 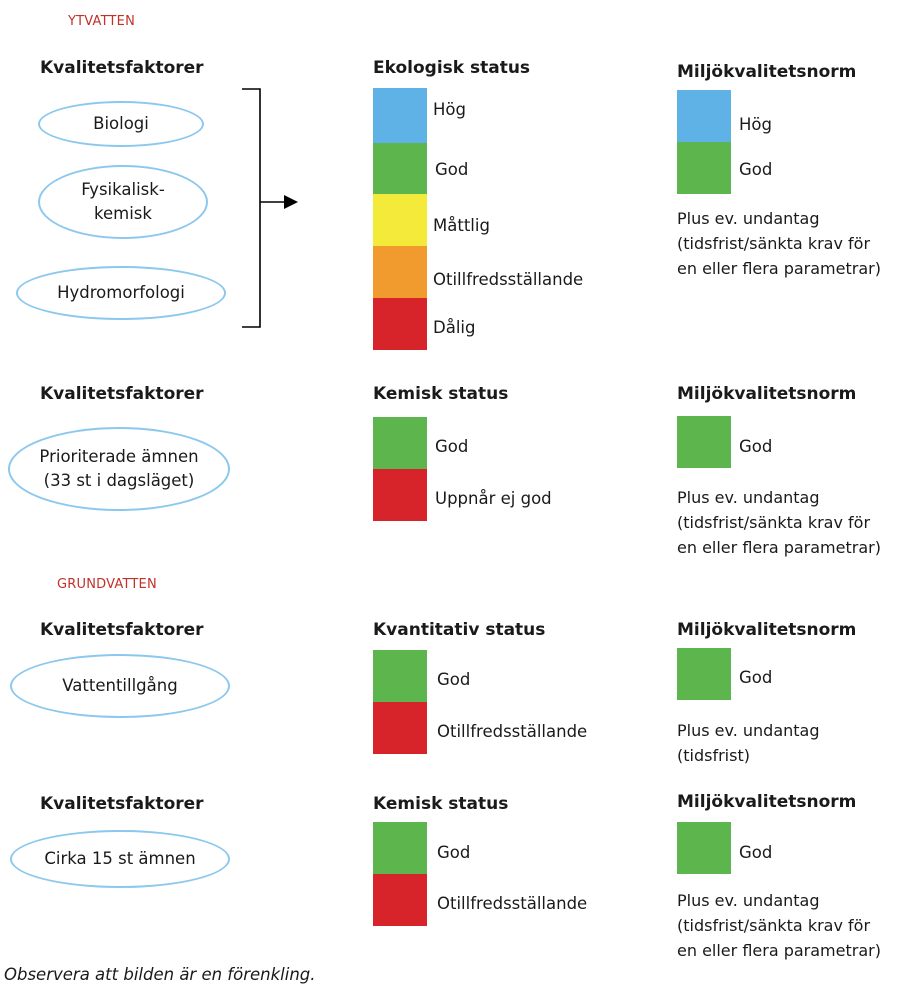 What do you see at coordinates (121, 293) in the screenshot?
I see `factor-oval-hydromorfologi: Hydromorfologi` at bounding box center [121, 293].